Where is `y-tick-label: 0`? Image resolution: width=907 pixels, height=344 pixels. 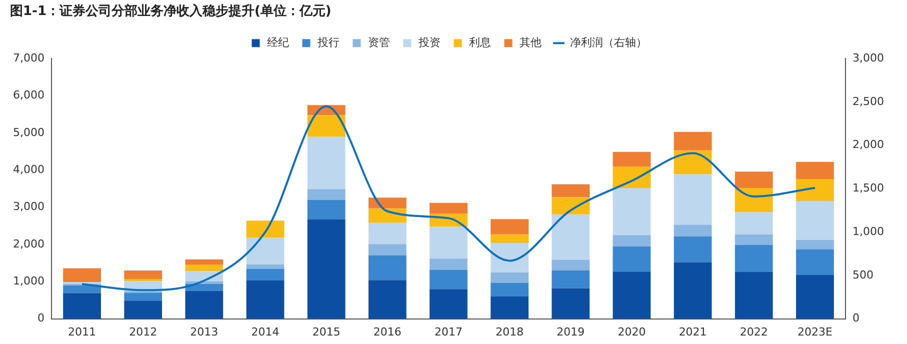
y-tick-label: 0 is located at coordinates (40, 318).